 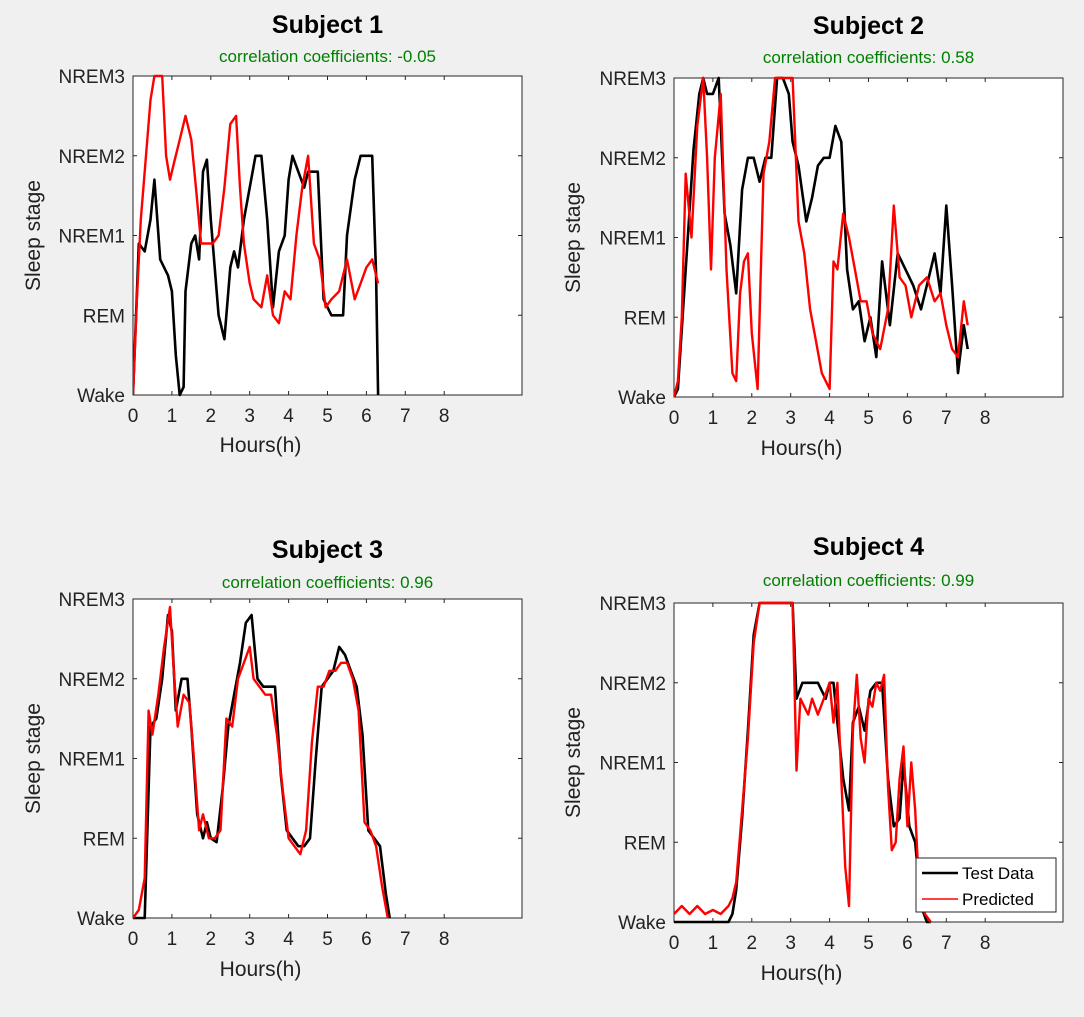 What do you see at coordinates (327, 56) in the screenshot?
I see `subplot-subtitle: correlation coefficients: -0.05` at bounding box center [327, 56].